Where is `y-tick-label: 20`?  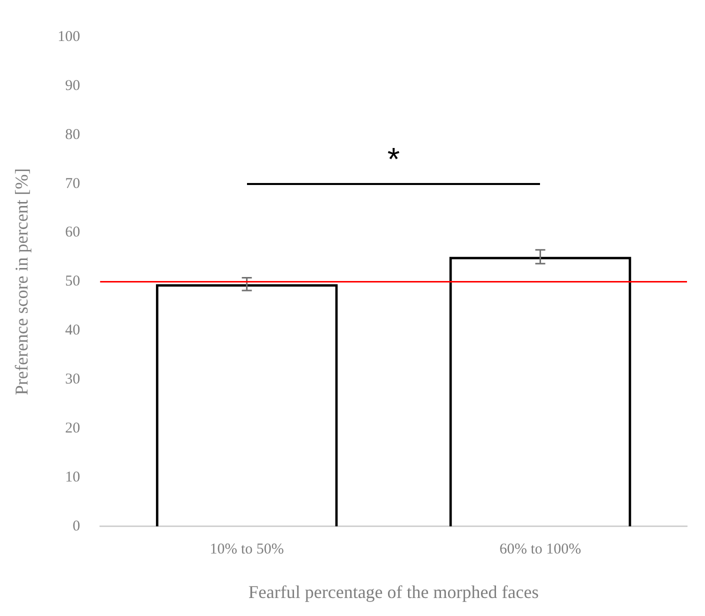 y-tick-label: 20 is located at coordinates (72, 428).